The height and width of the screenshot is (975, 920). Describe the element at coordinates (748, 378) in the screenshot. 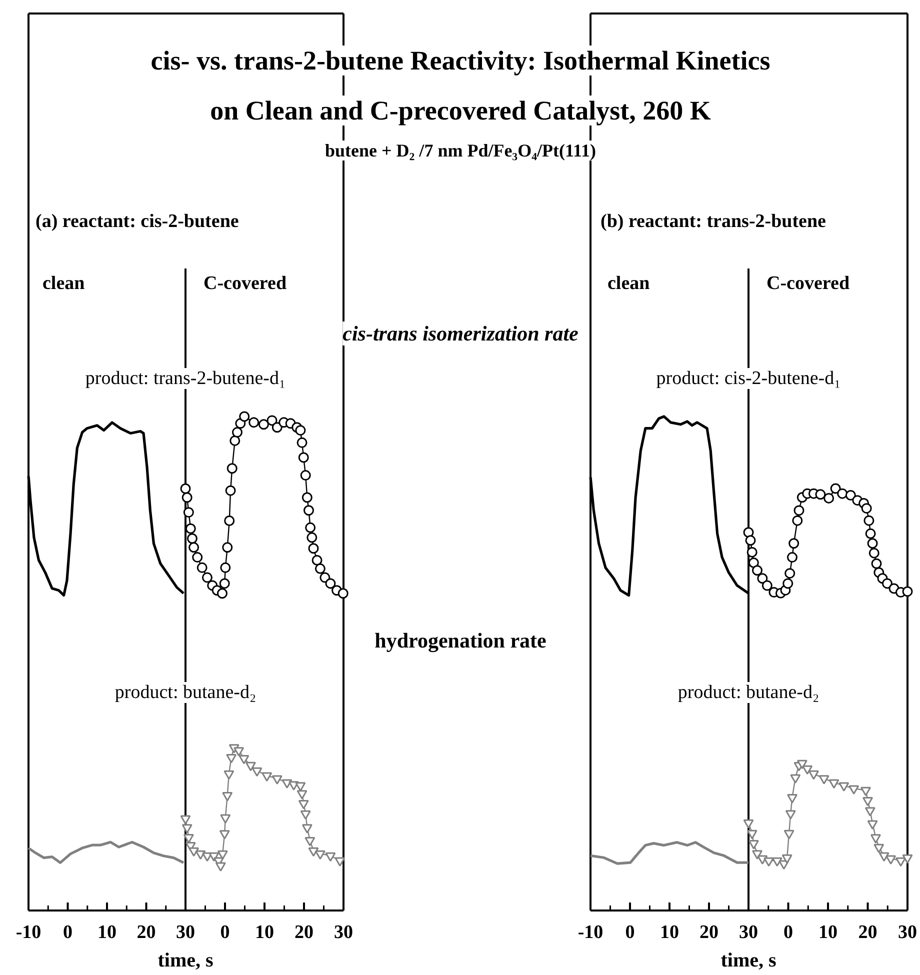

I see `text: product: cis-2-butene-d₁` at that location.